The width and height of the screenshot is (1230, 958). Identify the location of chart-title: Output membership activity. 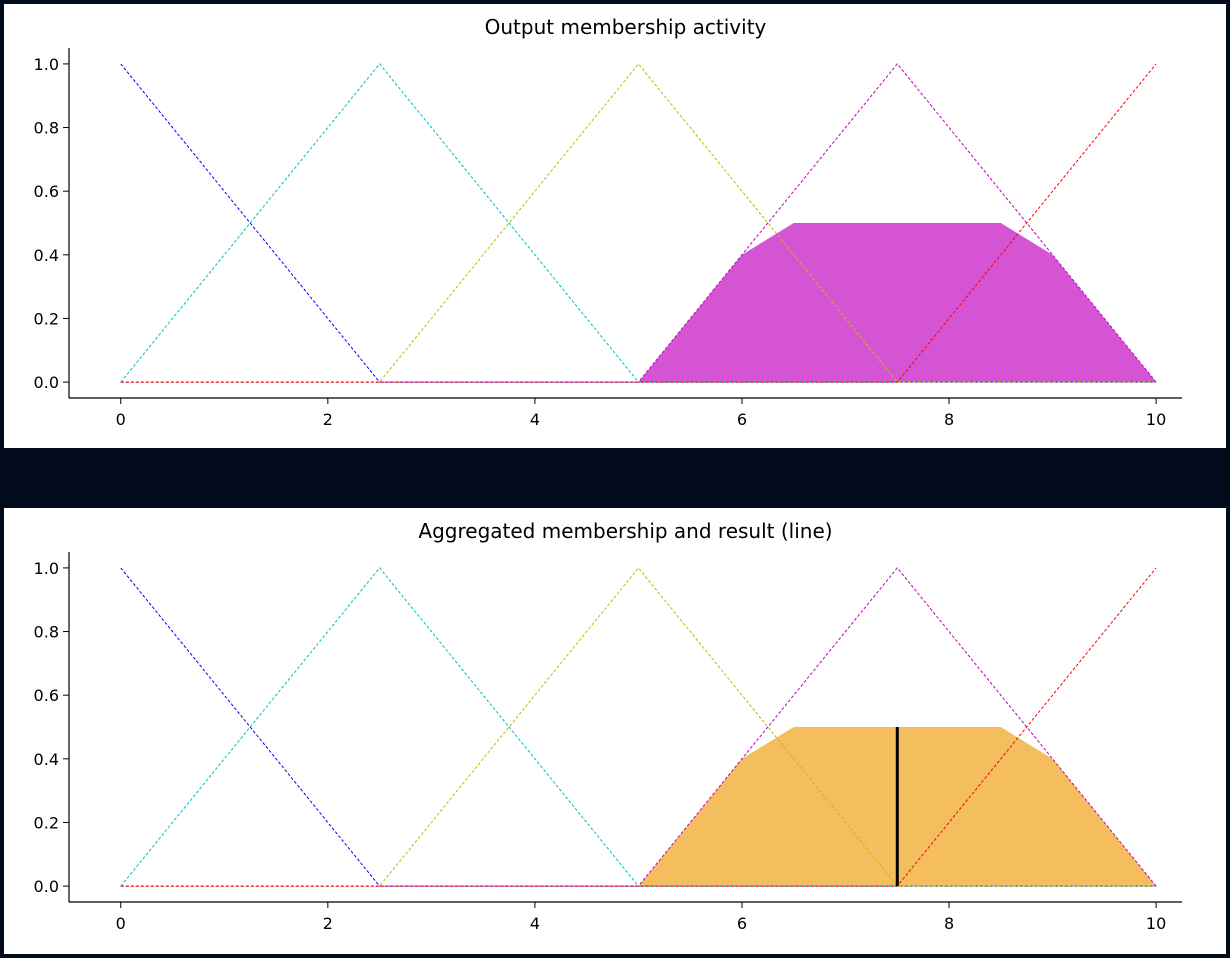
(626, 27).